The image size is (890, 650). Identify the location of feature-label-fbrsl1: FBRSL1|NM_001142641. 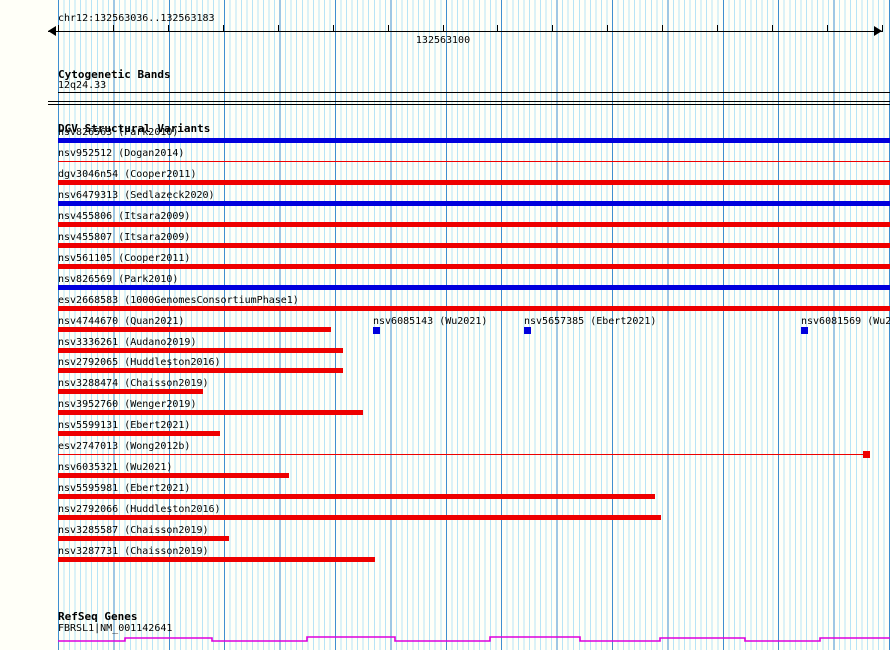
(115, 628).